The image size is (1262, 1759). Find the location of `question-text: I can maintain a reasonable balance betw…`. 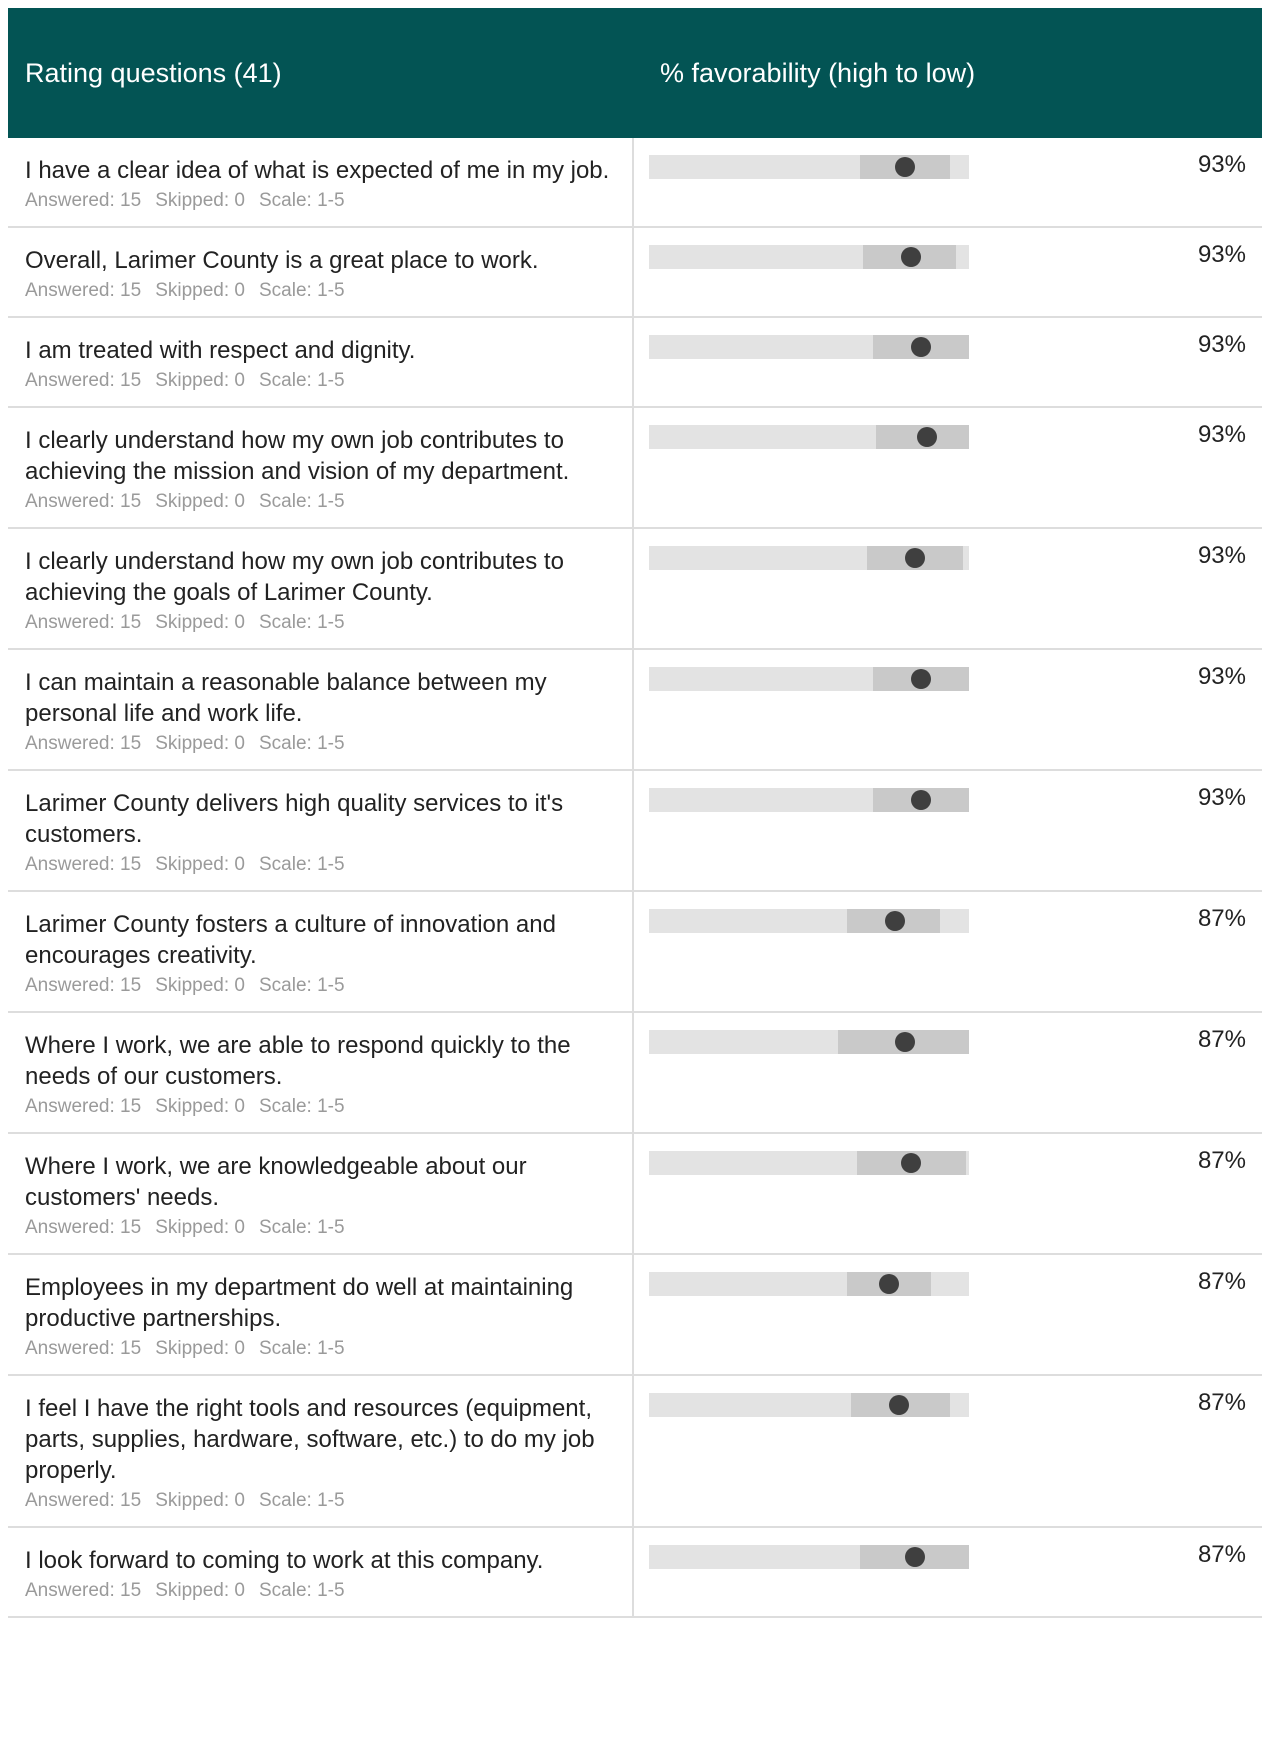

question-text: I can maintain a reasonable balance betw… is located at coordinates (286, 698).